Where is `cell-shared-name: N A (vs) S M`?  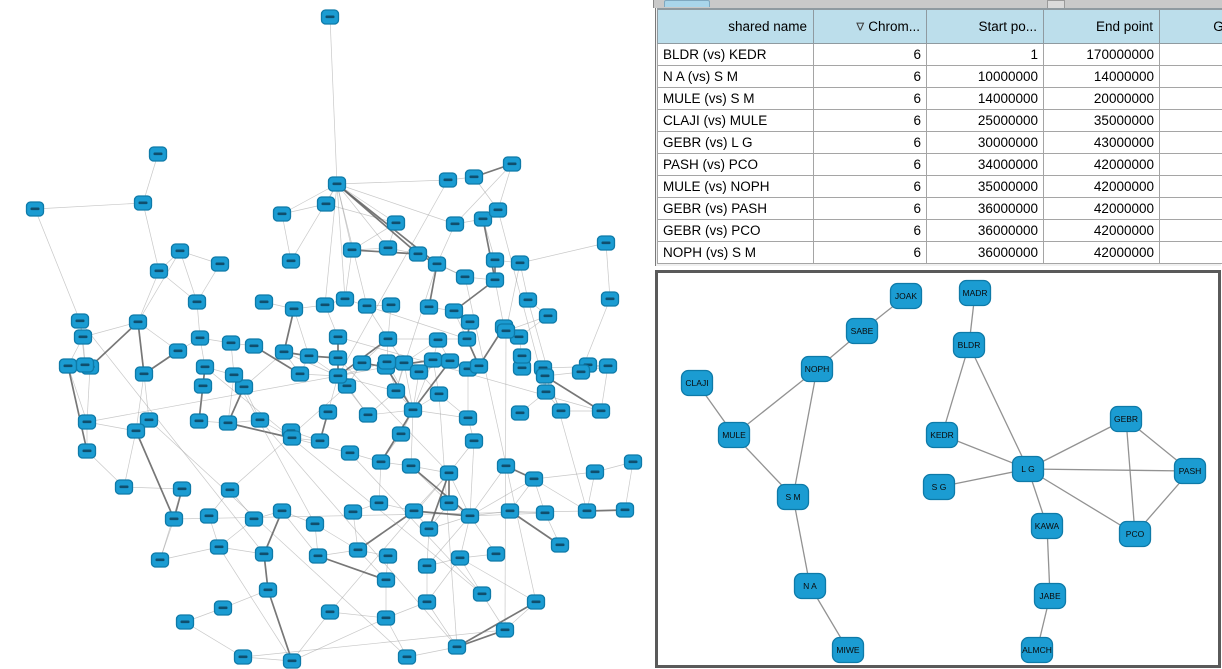 cell-shared-name: N A (vs) S M is located at coordinates (735, 76).